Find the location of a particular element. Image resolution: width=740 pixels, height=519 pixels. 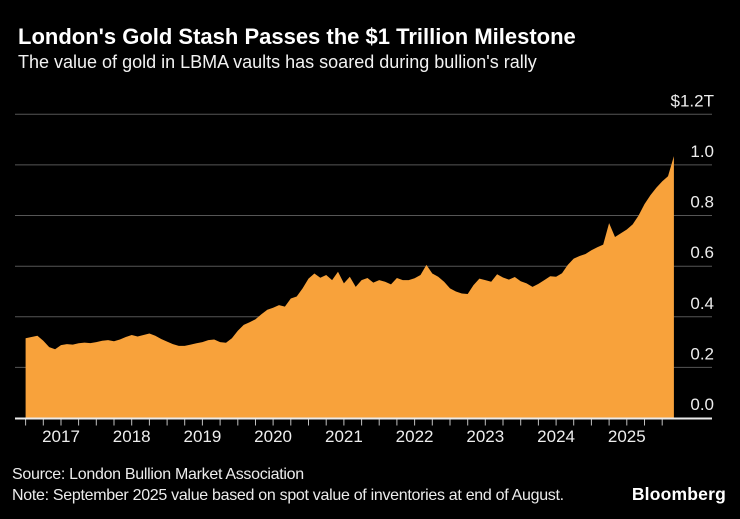

x-axis-label: 2019 is located at coordinates (202, 436).